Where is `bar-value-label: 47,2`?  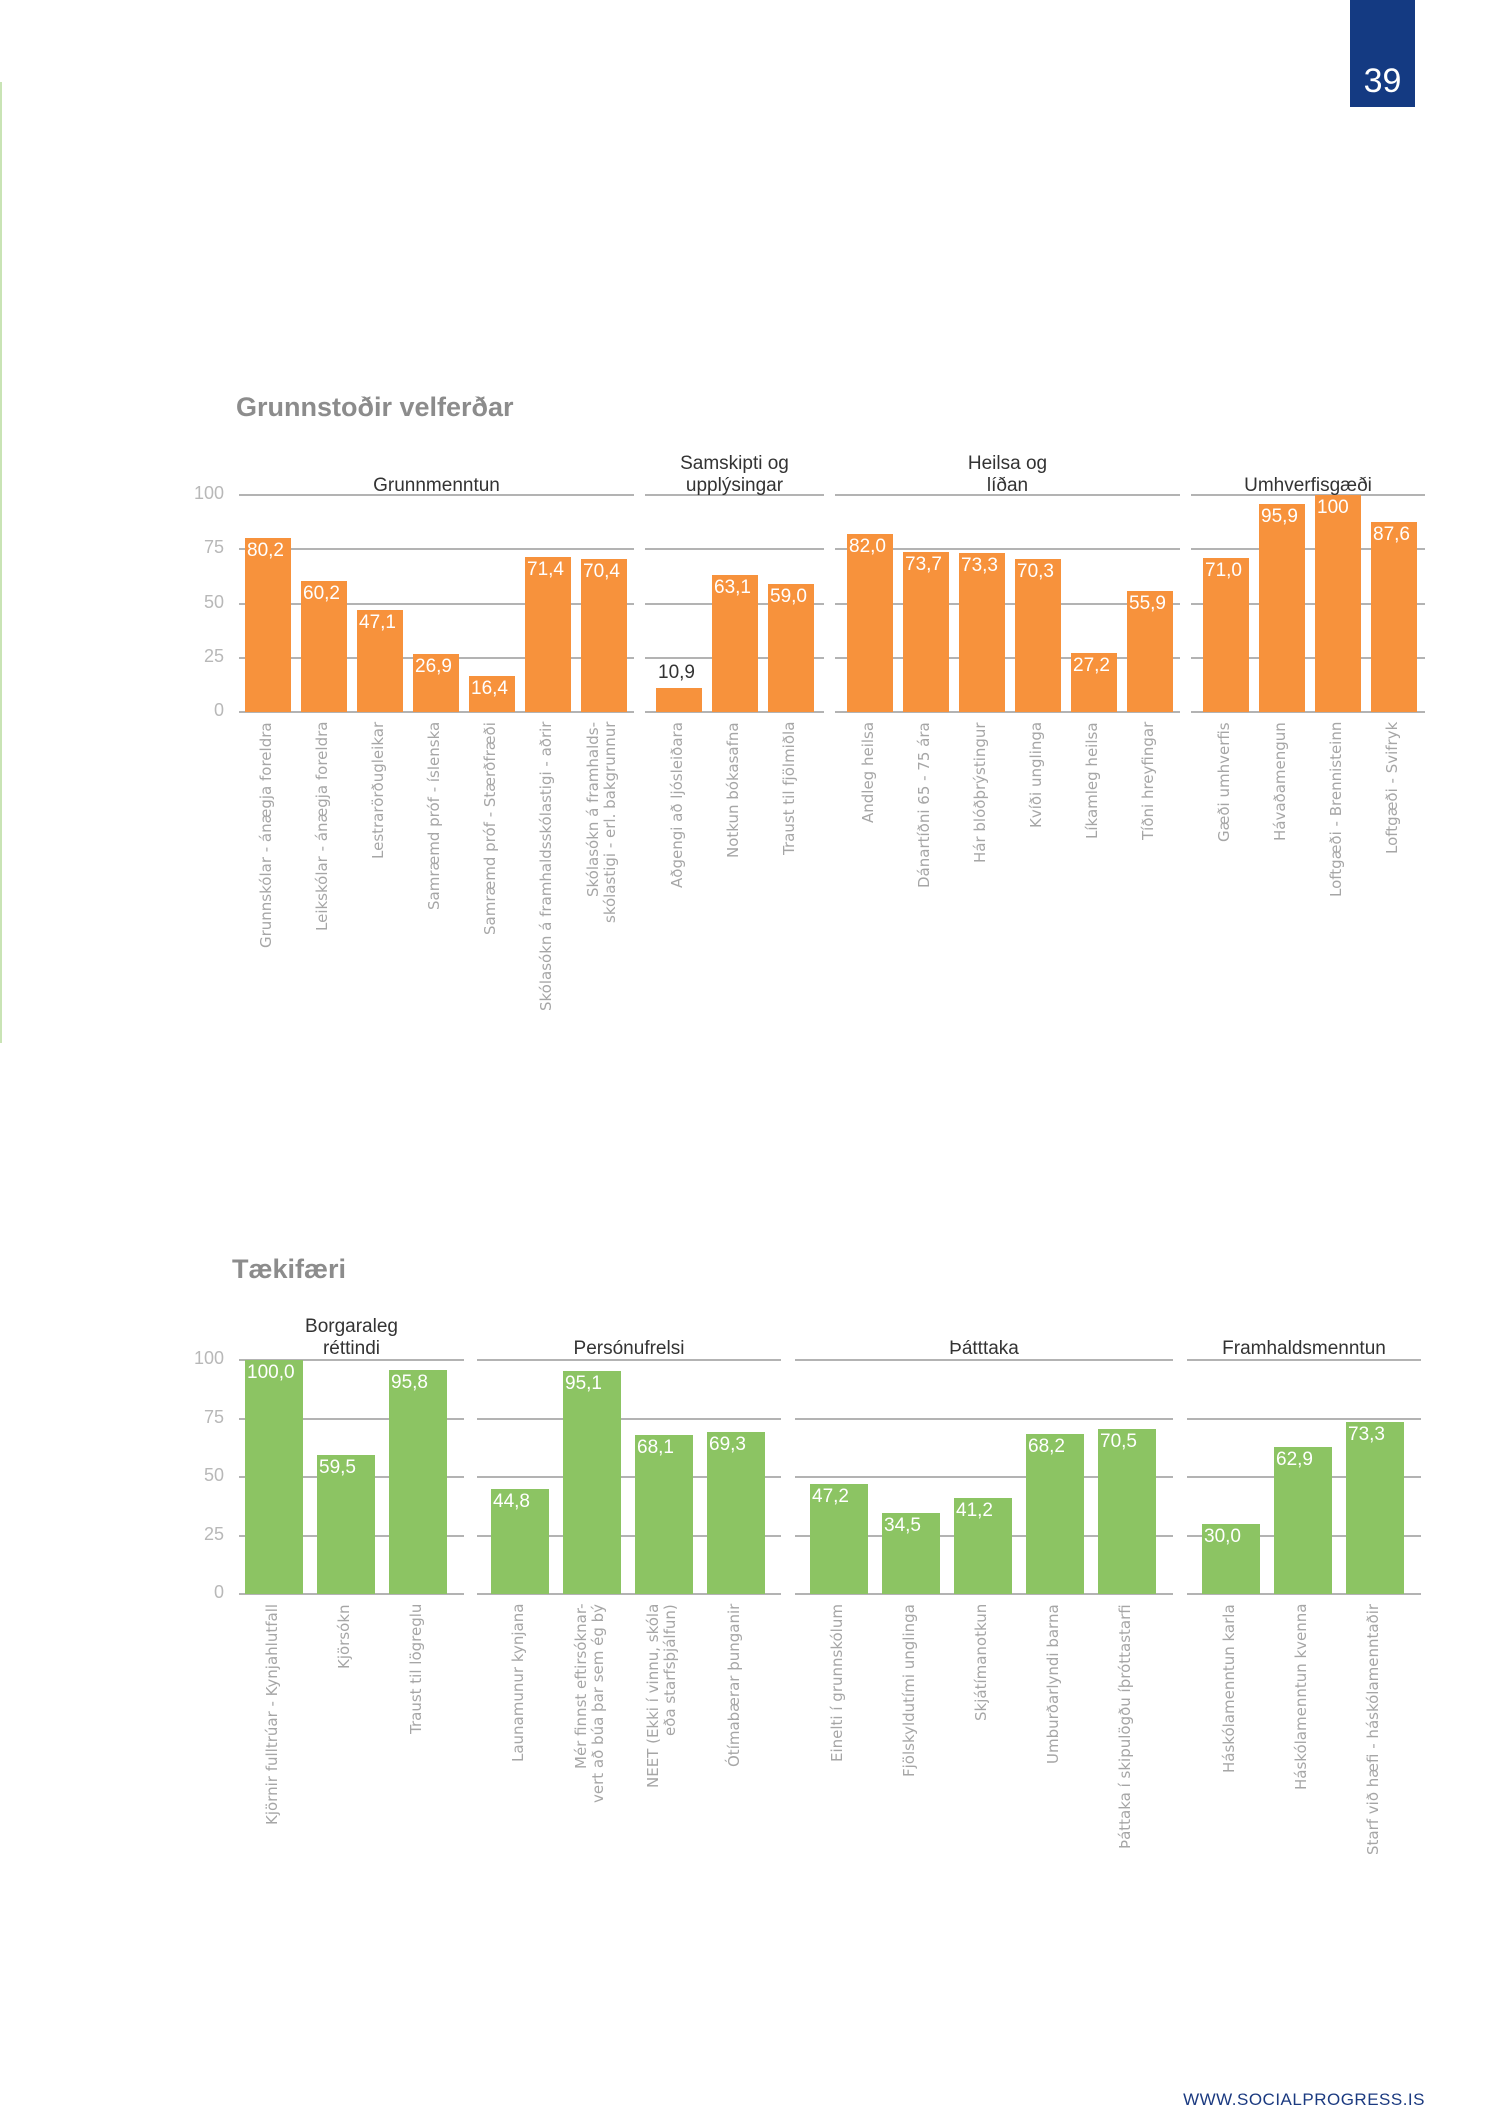 bar-value-label: 47,2 is located at coordinates (830, 1496).